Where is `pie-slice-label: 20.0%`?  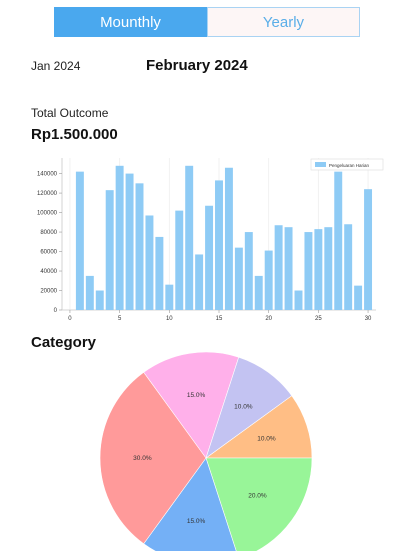 pie-slice-label: 20.0% is located at coordinates (257, 495).